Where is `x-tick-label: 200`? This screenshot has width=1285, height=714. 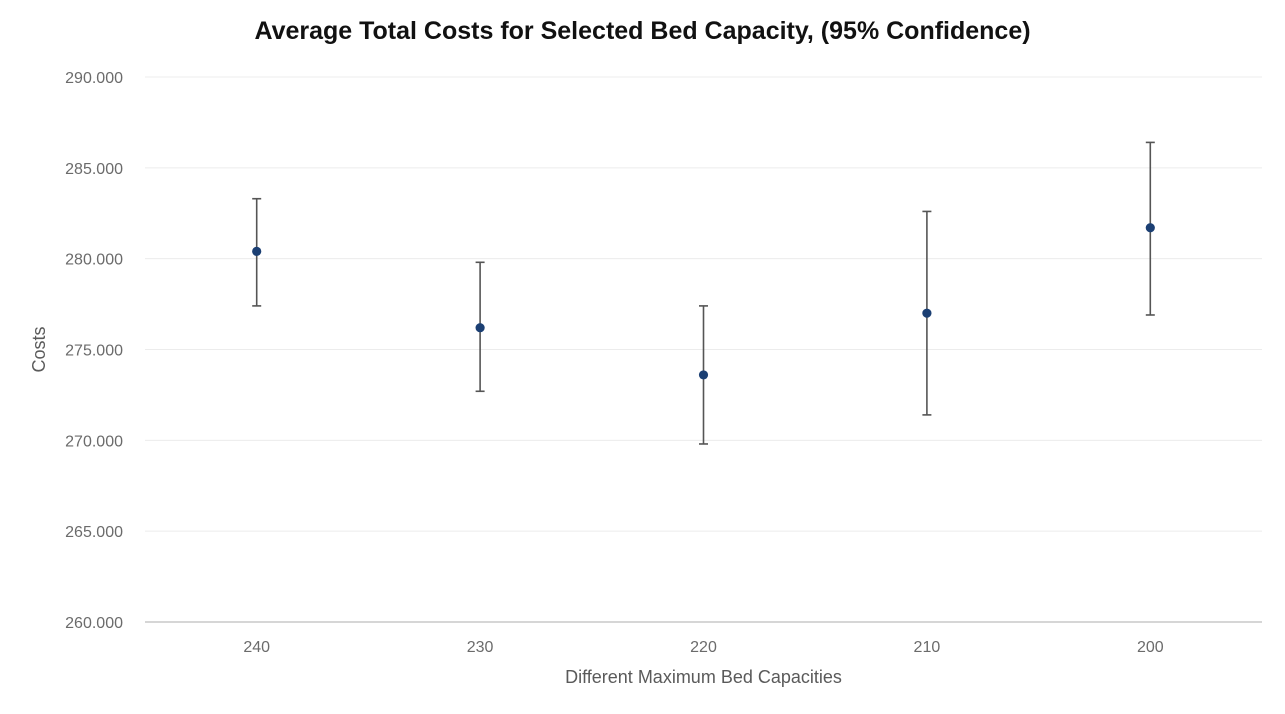
x-tick-label: 200 is located at coordinates (1150, 647).